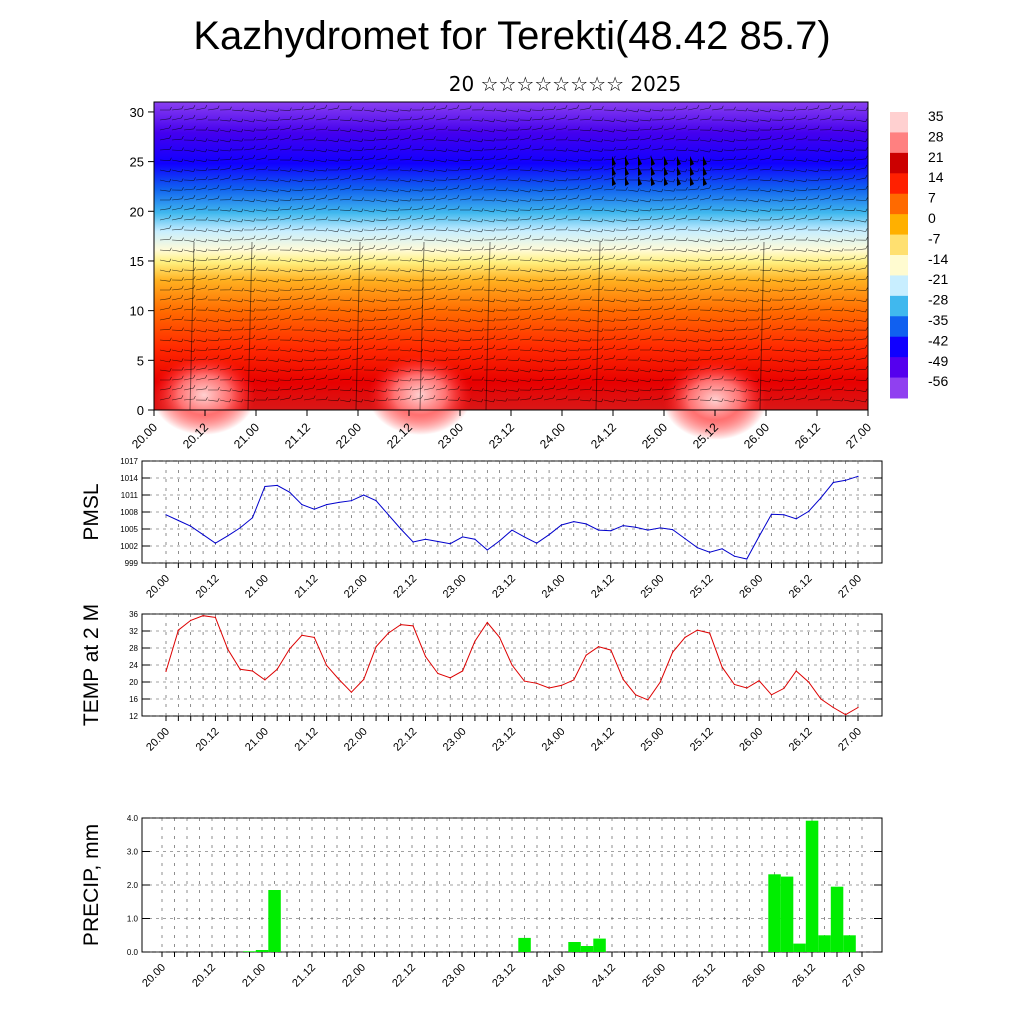 This screenshot has height=1024, width=1024. I want to click on pmsl-point, so click(252, 518).